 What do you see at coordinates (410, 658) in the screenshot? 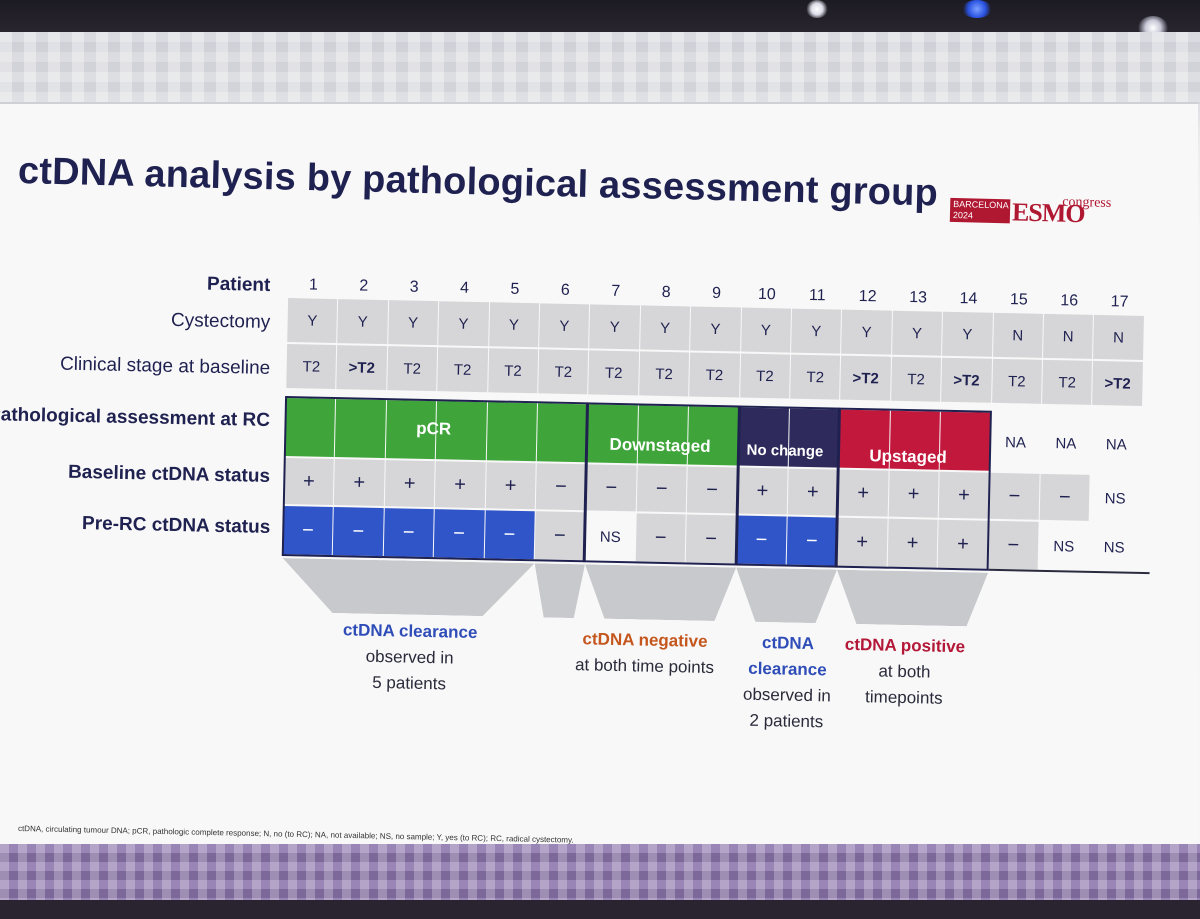
I see `group-caption: ctDNA clearance observed in 5 patients` at bounding box center [410, 658].